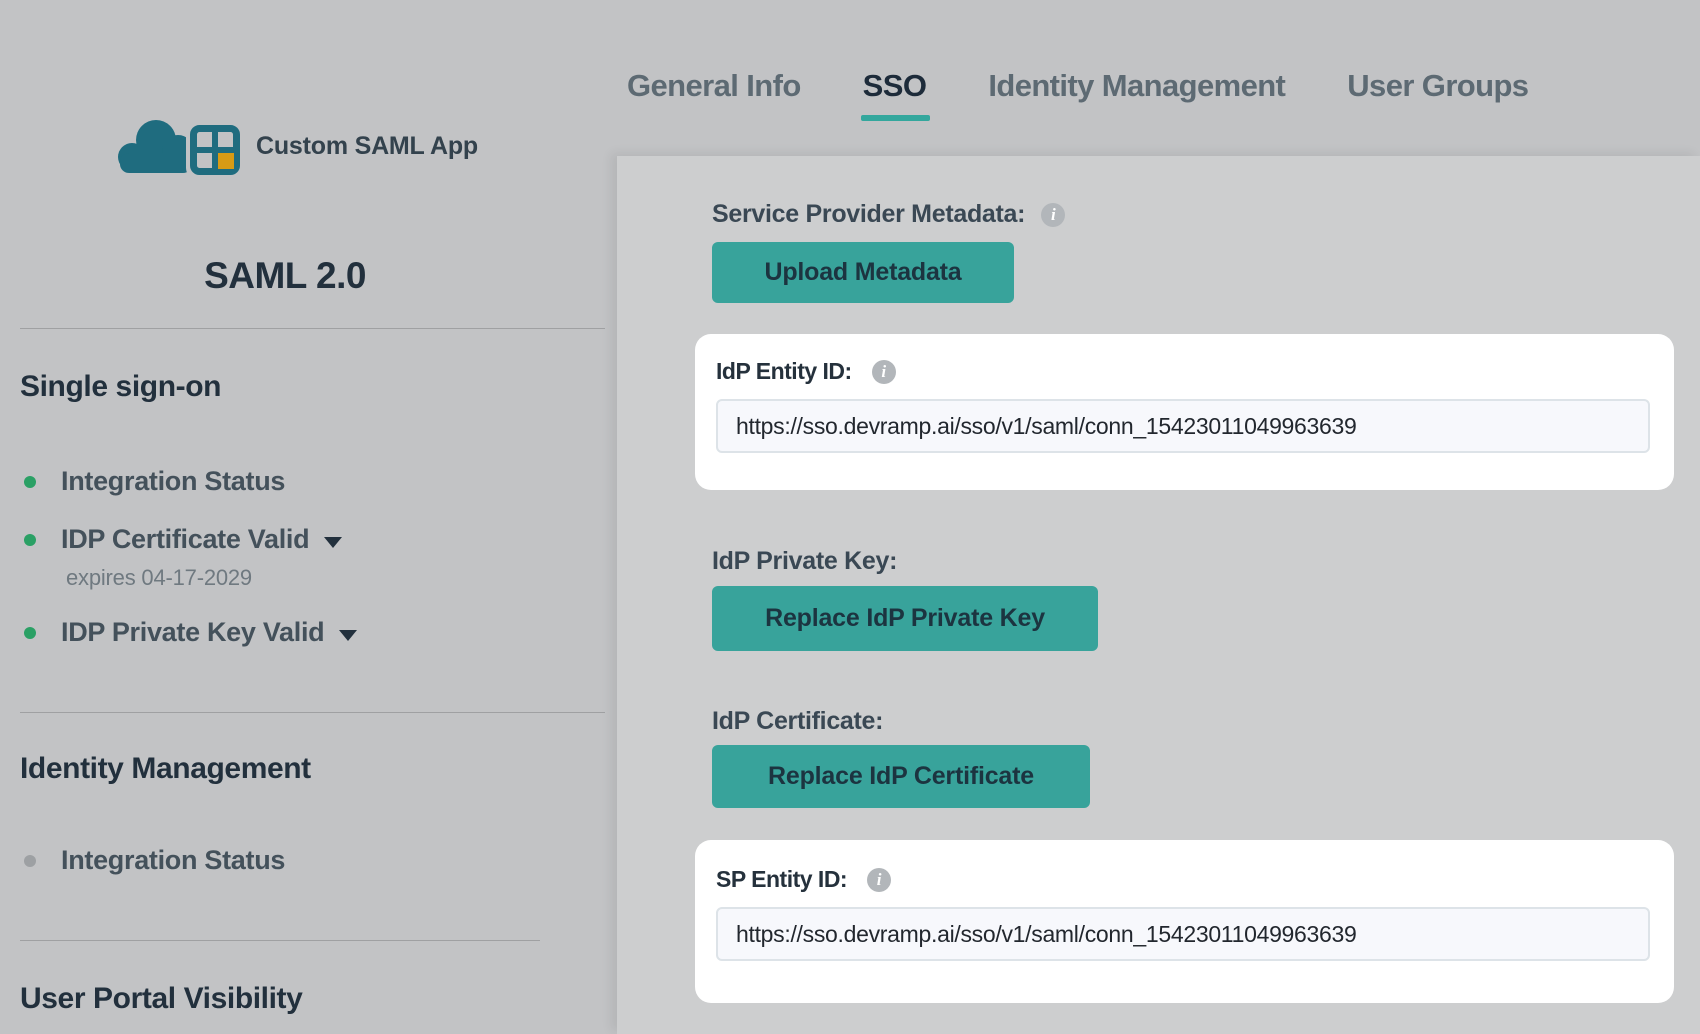 The height and width of the screenshot is (1034, 1700). Describe the element at coordinates (285, 275) in the screenshot. I see `protocol-title: SAML 2.0` at that location.